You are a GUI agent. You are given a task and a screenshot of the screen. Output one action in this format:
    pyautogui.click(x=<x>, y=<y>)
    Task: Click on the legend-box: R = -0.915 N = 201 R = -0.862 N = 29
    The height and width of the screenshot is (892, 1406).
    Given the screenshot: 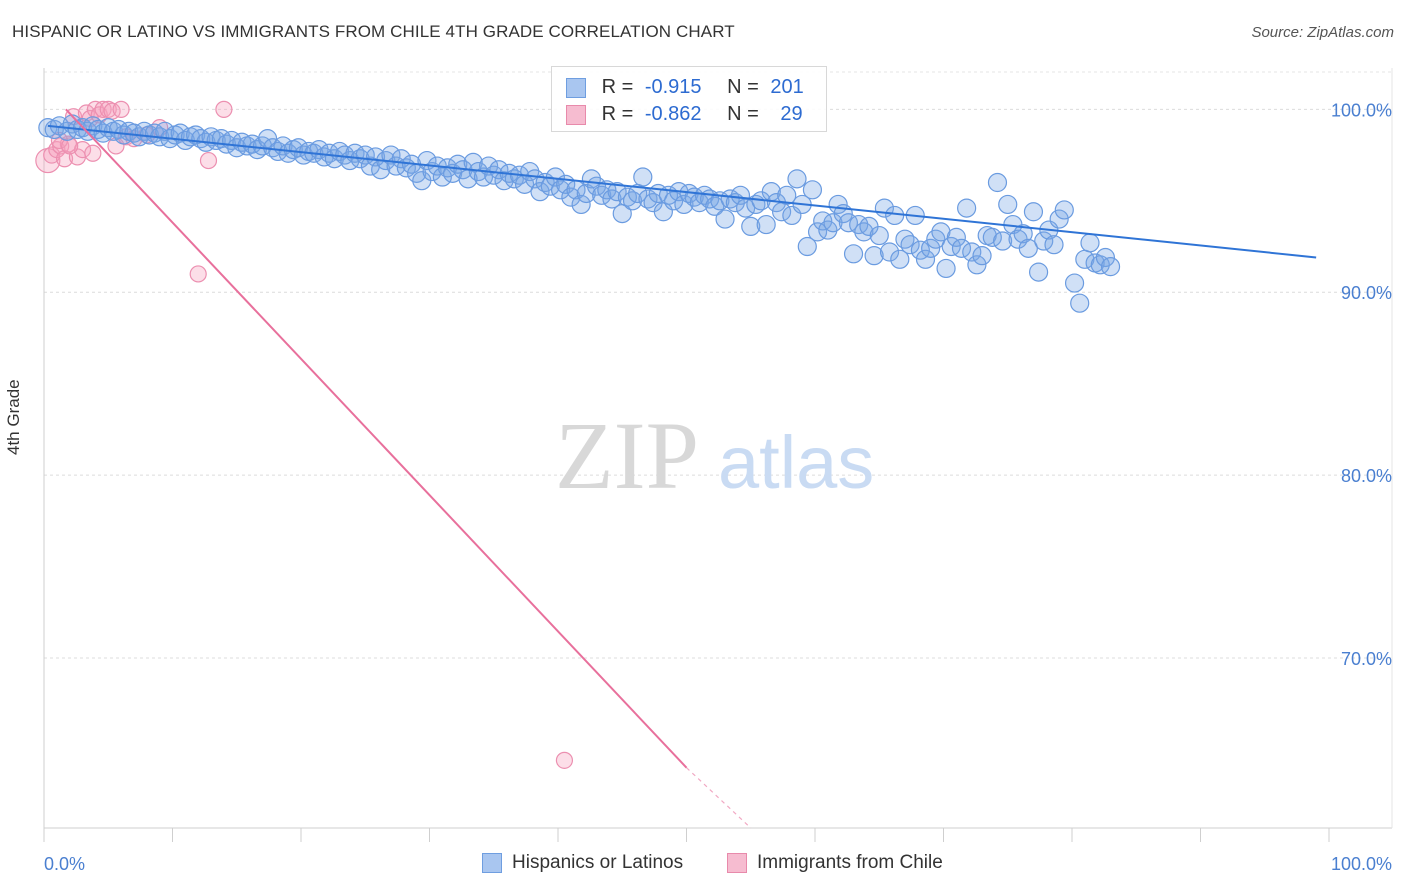 What is the action you would take?
    pyautogui.click(x=689, y=99)
    